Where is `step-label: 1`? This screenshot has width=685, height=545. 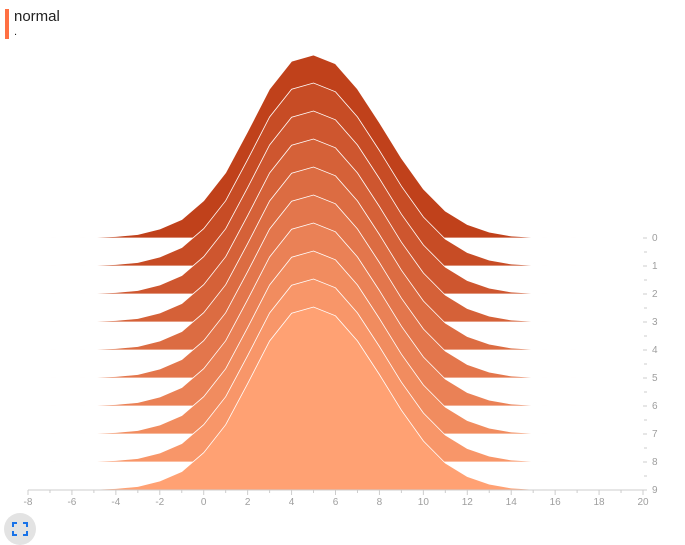
step-label: 1 is located at coordinates (655, 266).